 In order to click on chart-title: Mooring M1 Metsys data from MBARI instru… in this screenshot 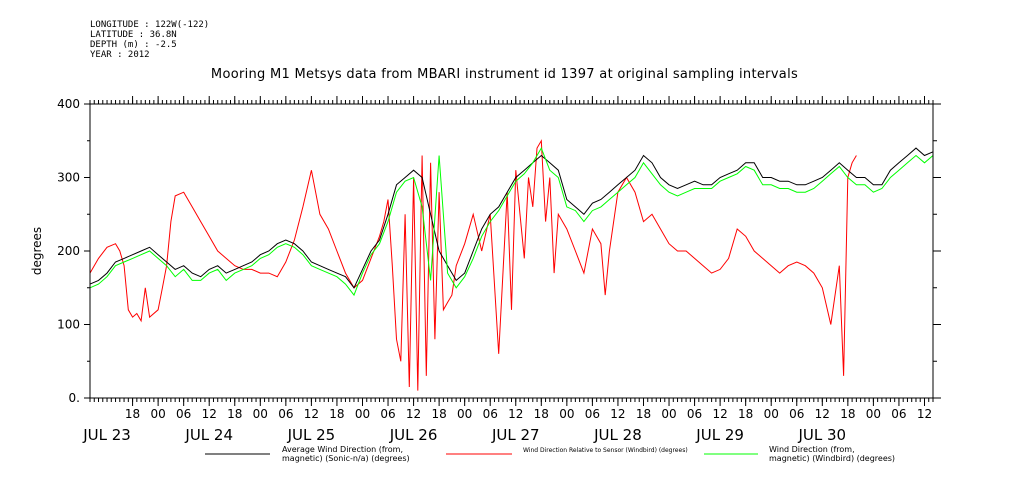, I will do `click(504, 74)`.